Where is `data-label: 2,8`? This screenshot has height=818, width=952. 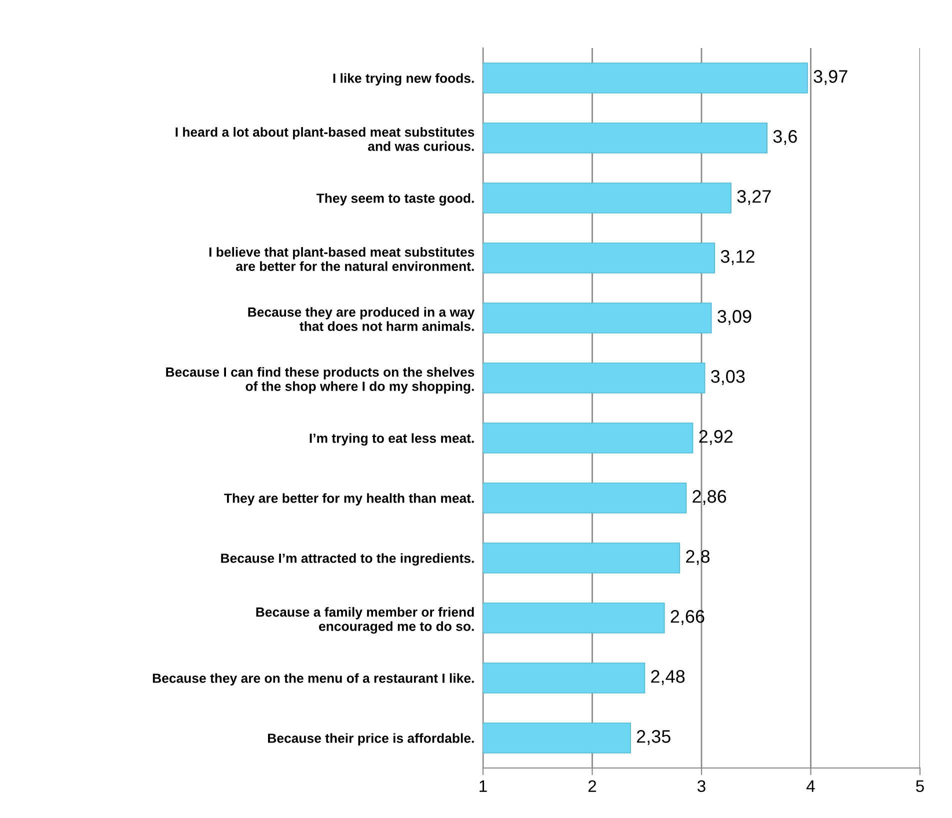 data-label: 2,8 is located at coordinates (698, 557).